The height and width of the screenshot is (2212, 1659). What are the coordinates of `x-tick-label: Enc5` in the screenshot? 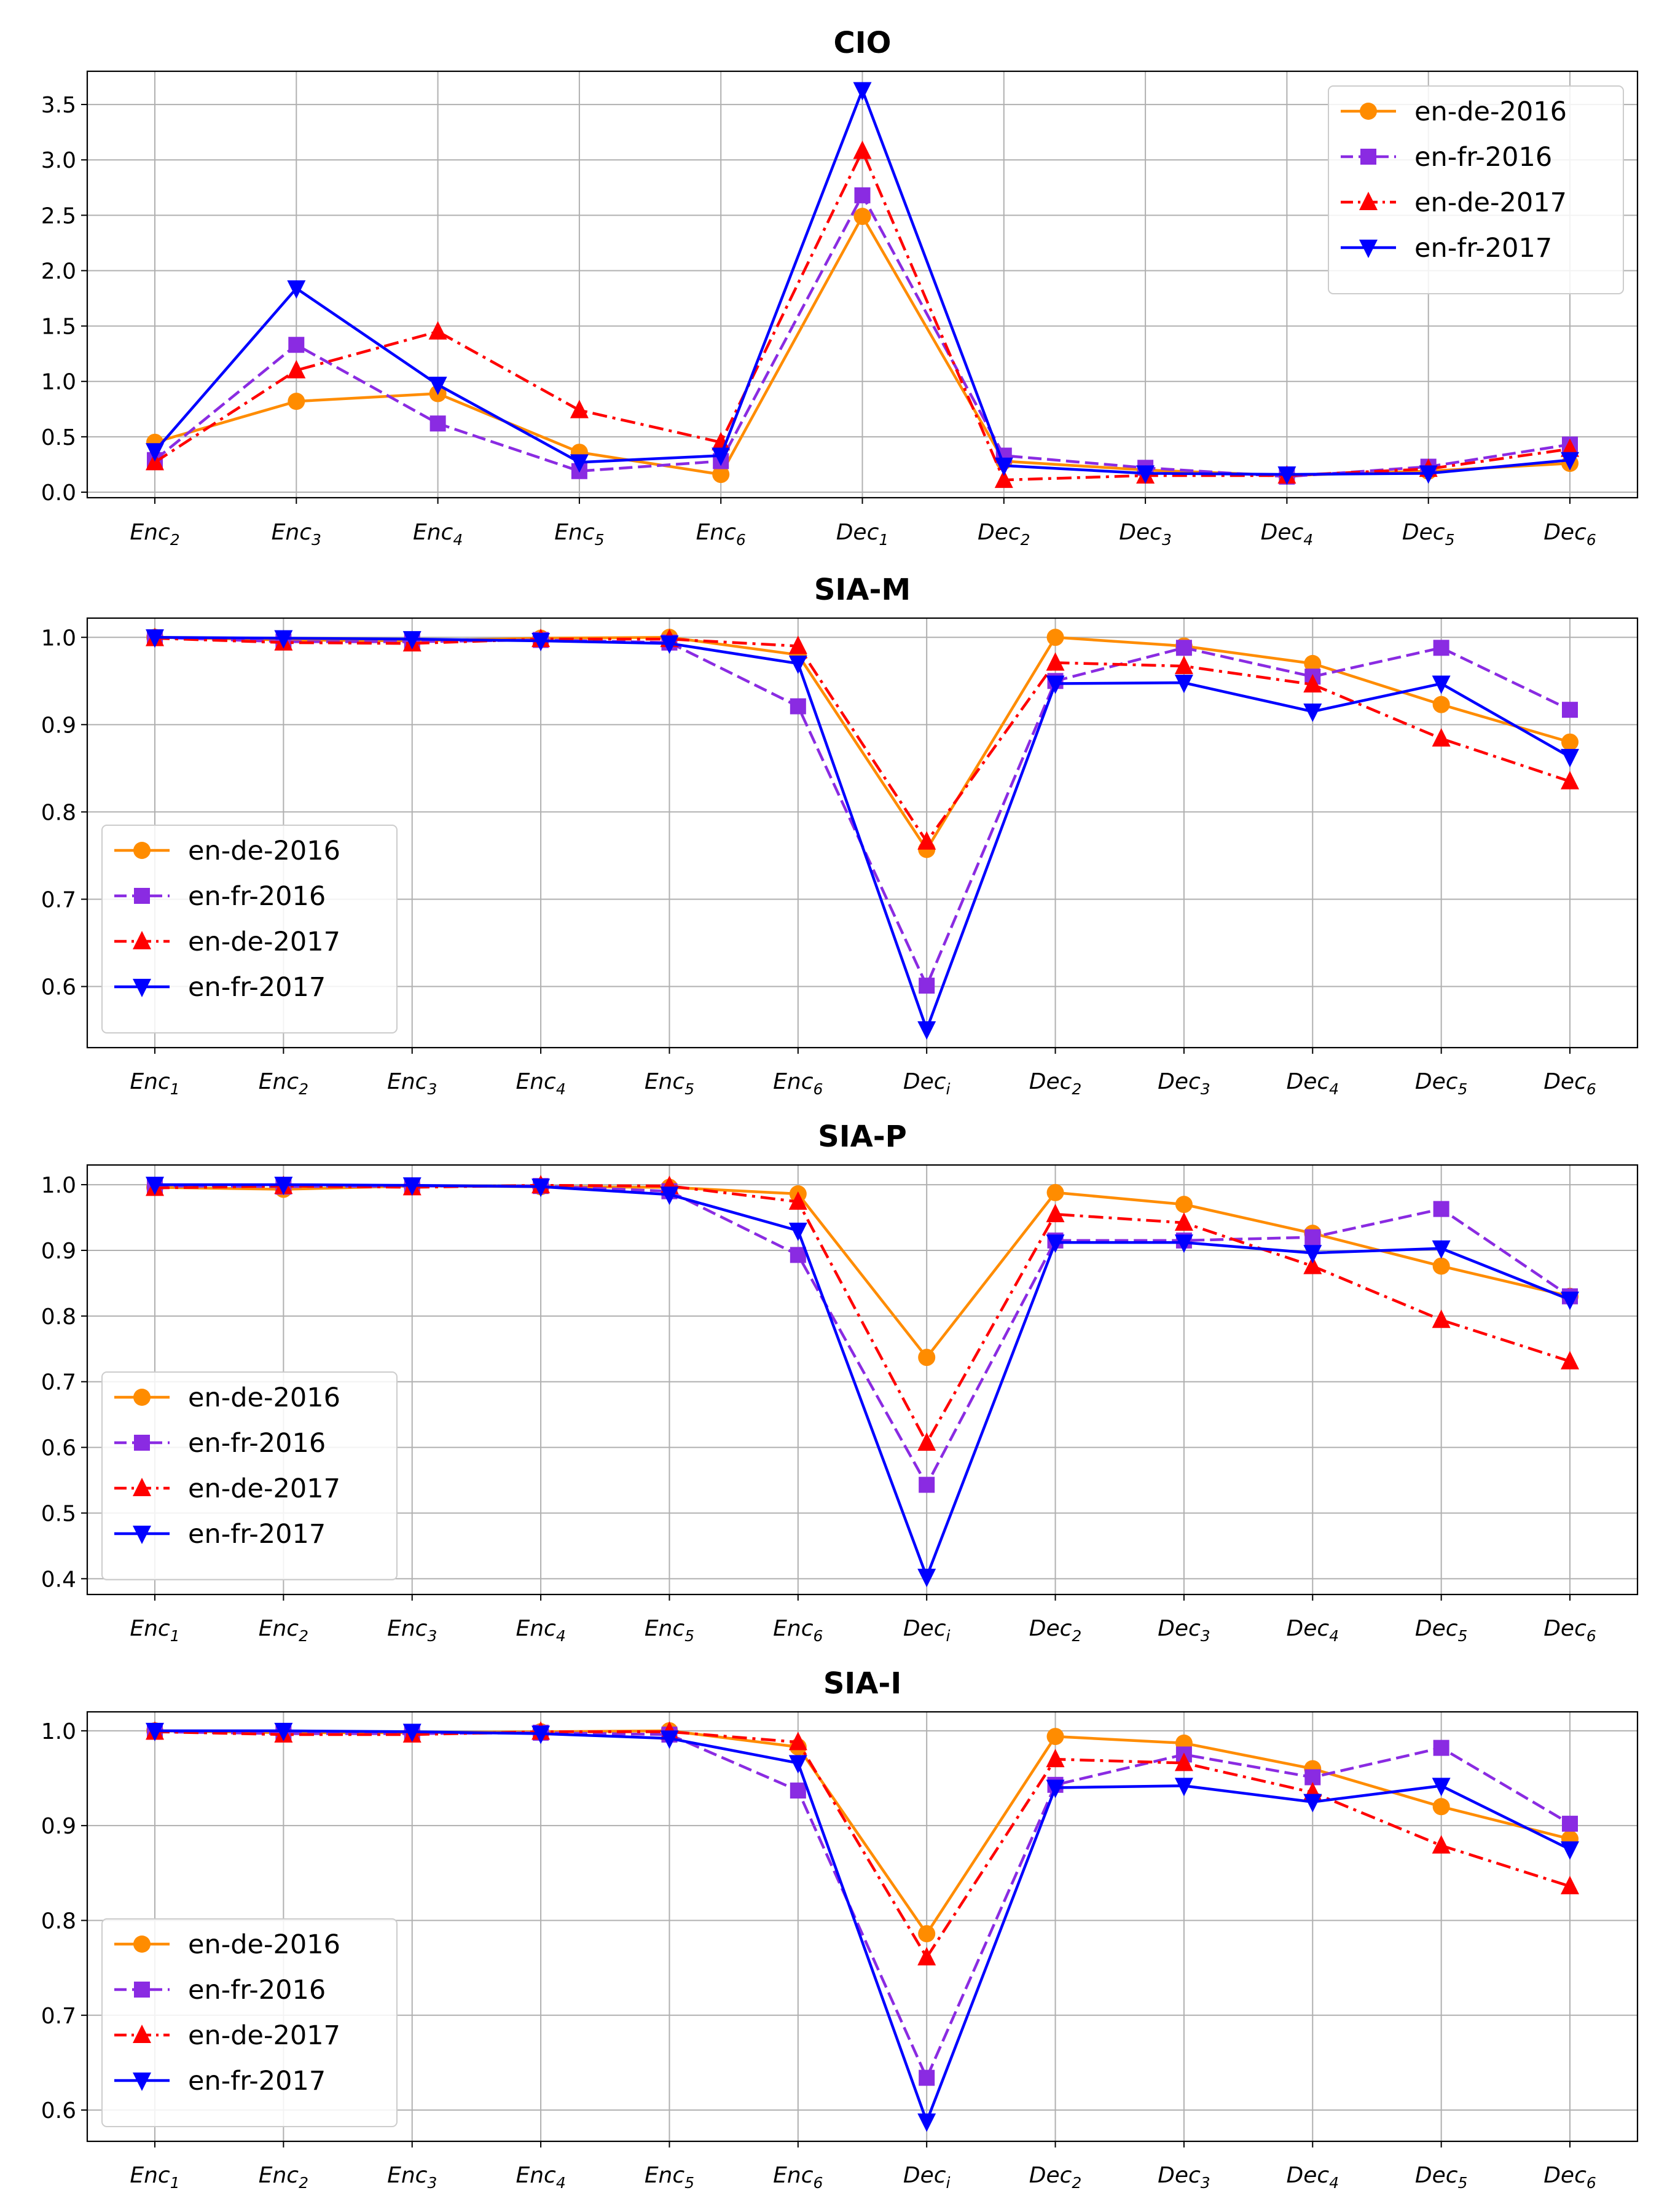 It's located at (669, 1083).